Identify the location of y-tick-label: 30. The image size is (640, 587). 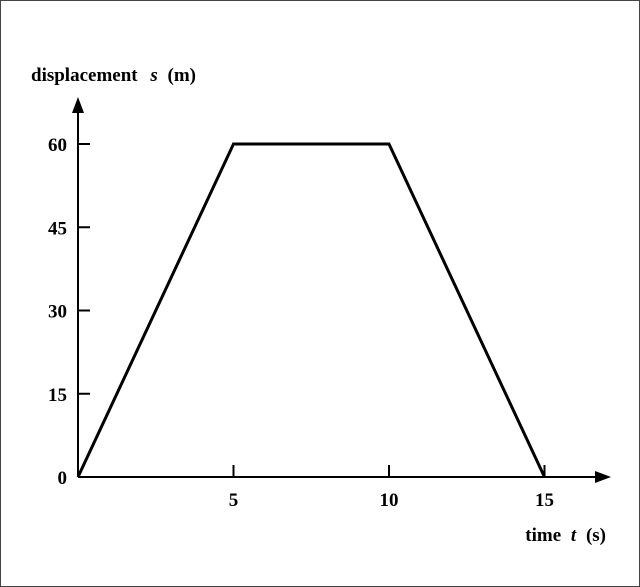
(57, 312).